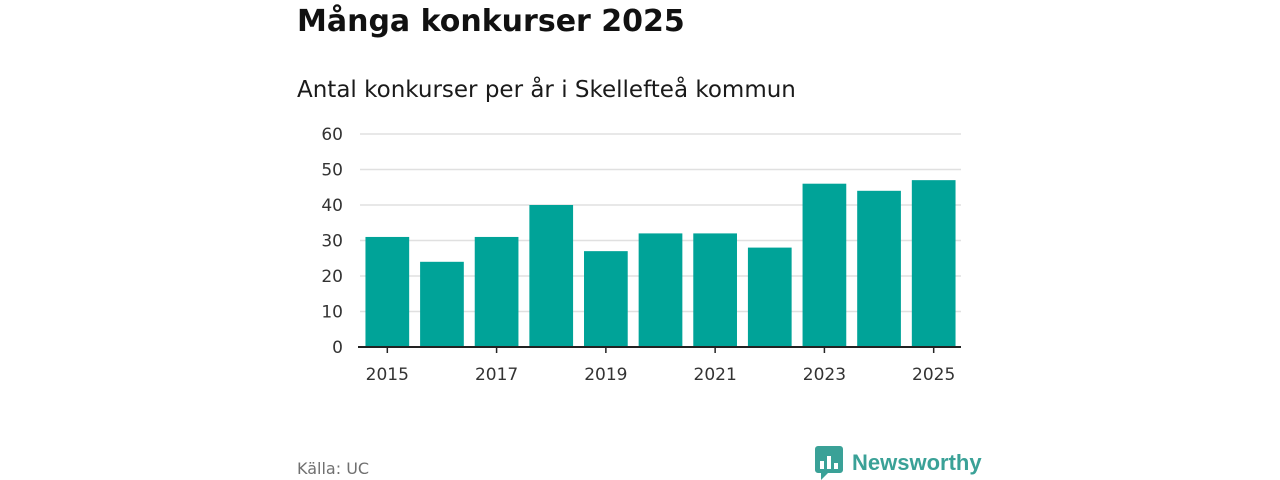 The image size is (1280, 480). Describe the element at coordinates (769, 297) in the screenshot. I see `bar-2022` at that location.